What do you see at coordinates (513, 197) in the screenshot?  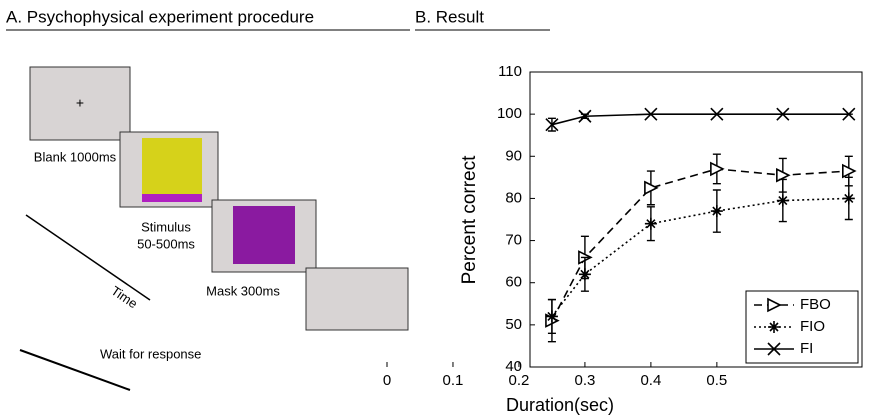 I see `y-tick-label: 80` at bounding box center [513, 197].